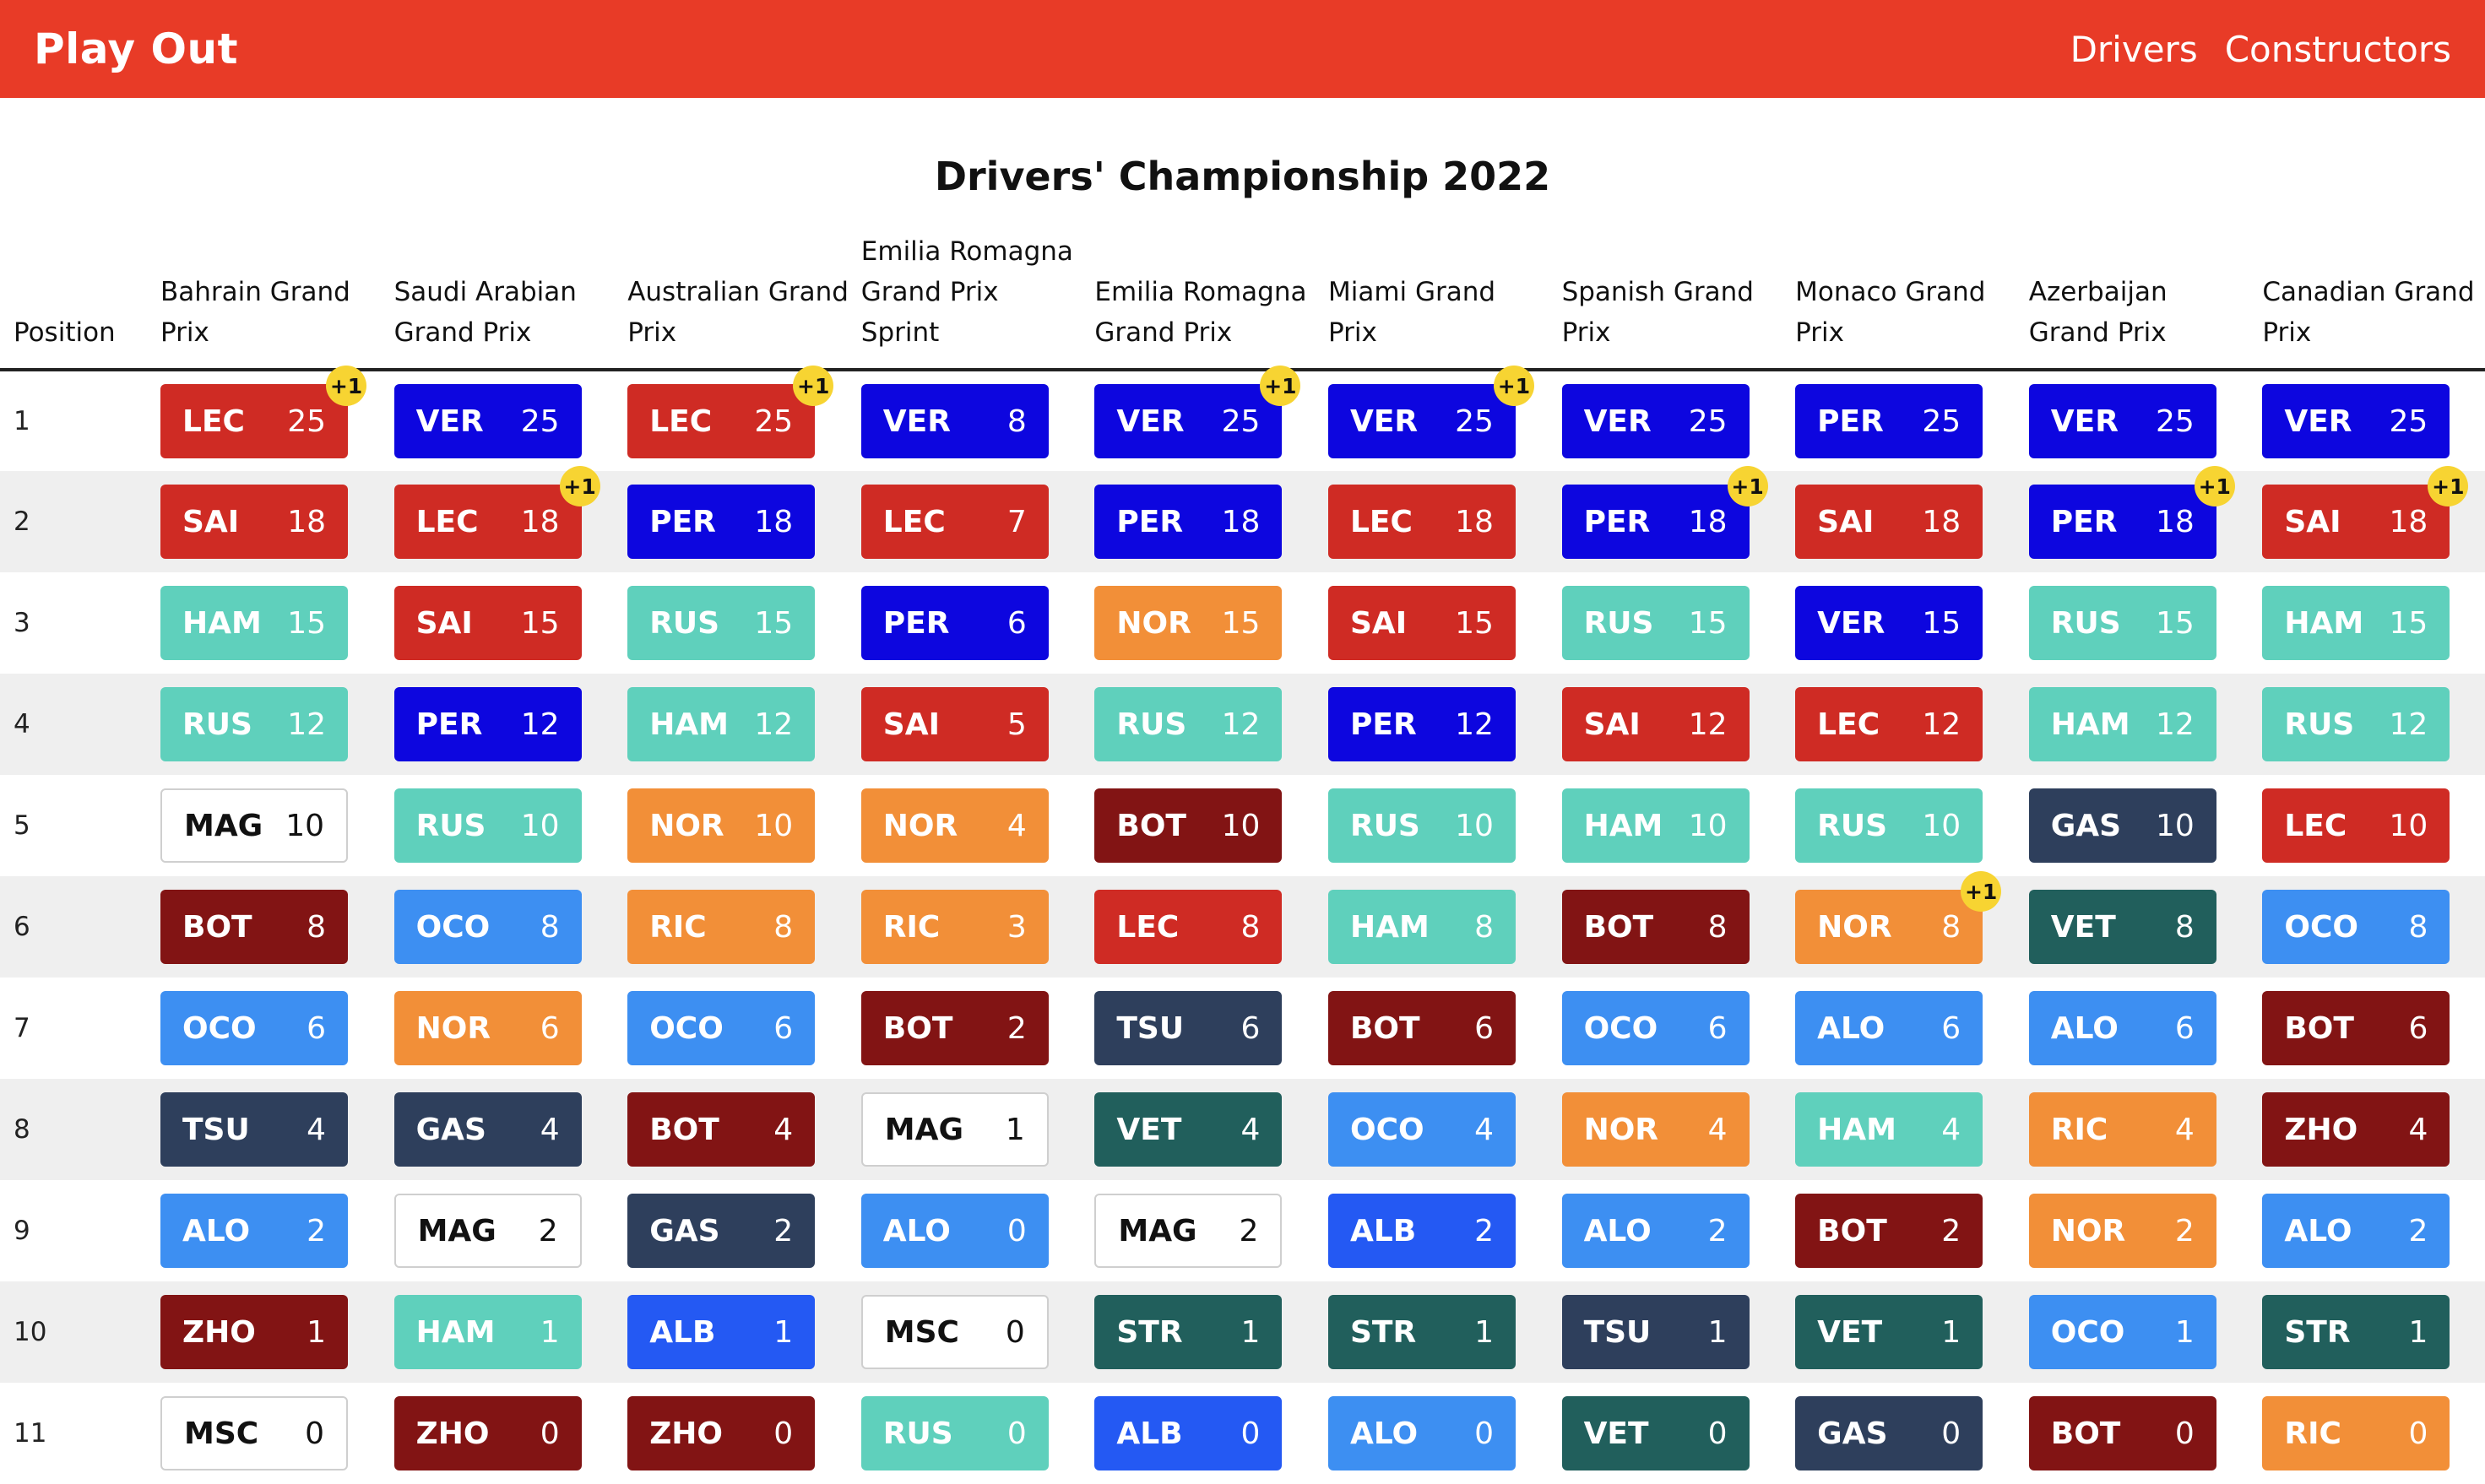 The image size is (2485, 1484). I want to click on driver-chip: HAM 10, so click(1655, 825).